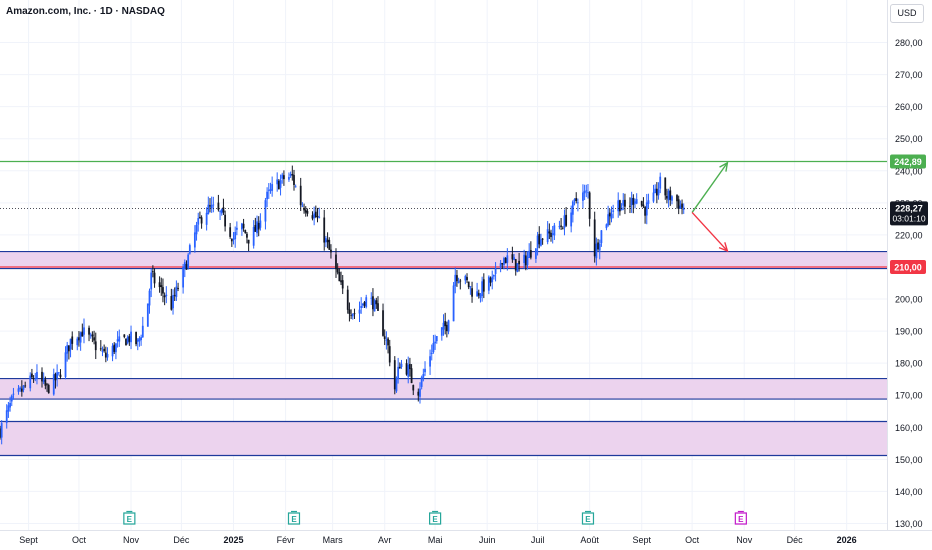  I want to click on currency-selector: USD, so click(907, 13).